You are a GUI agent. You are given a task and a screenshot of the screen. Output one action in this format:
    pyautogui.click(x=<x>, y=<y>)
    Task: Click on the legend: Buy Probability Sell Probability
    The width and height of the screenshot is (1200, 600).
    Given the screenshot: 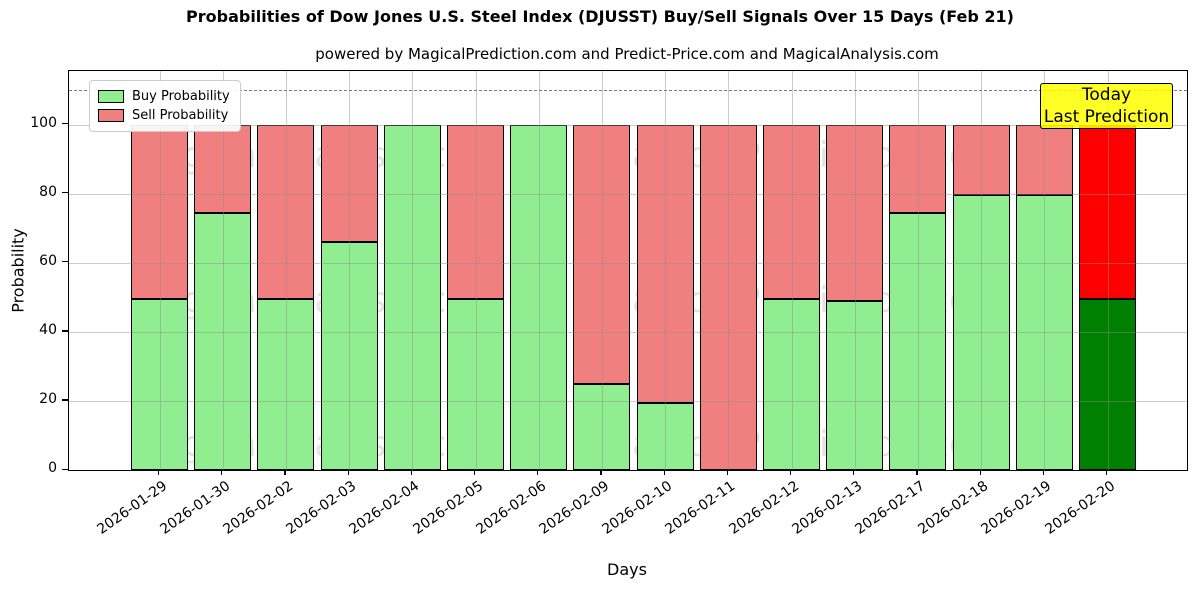 What is the action you would take?
    pyautogui.click(x=165, y=106)
    